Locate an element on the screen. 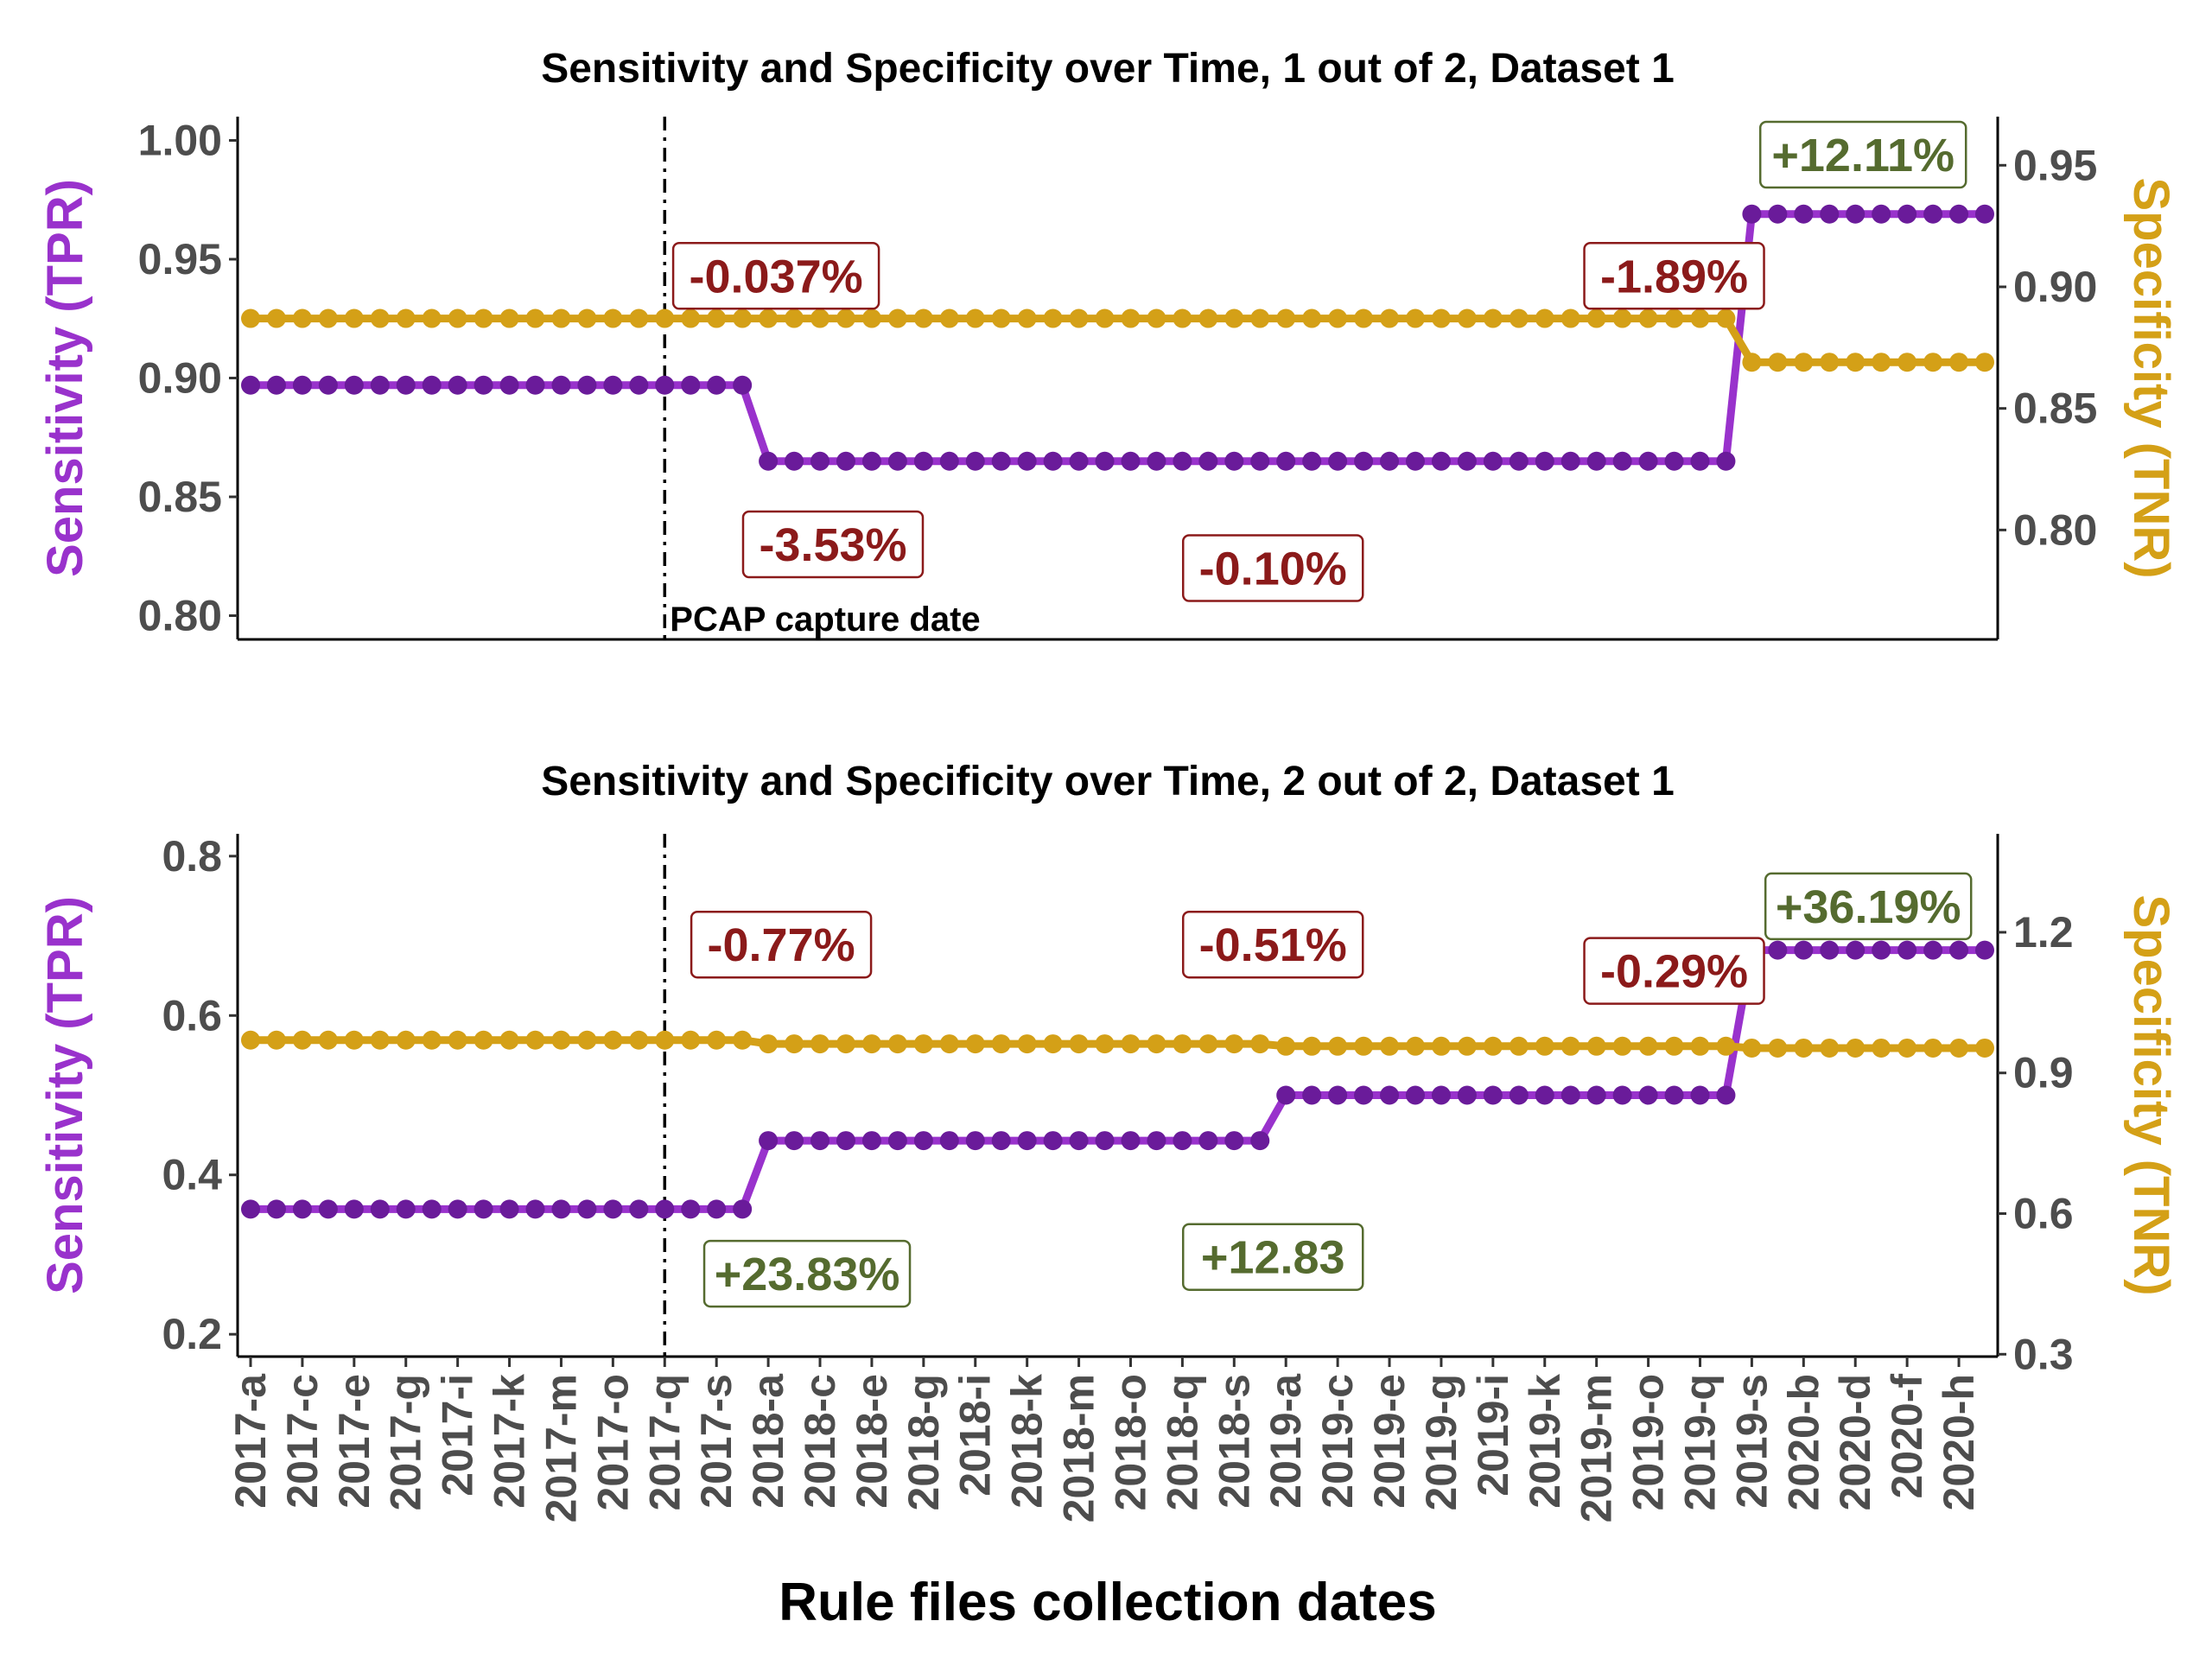  x-tick-label: 2020-h is located at coordinates (1959, 1442).